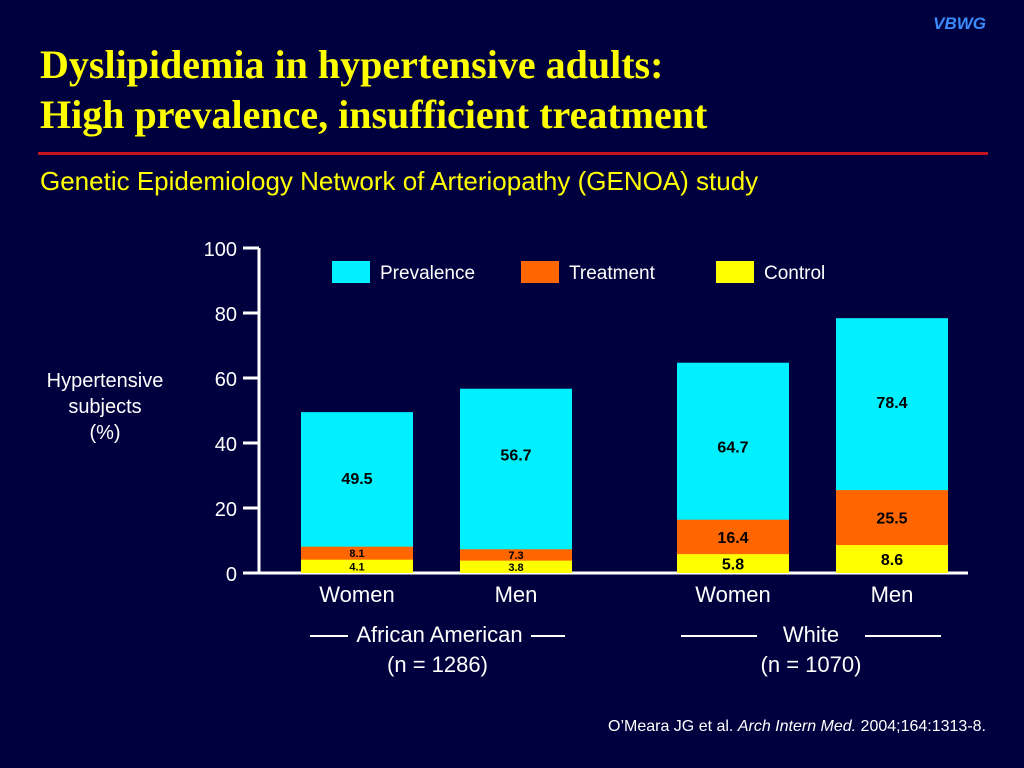  I want to click on y-tick-label: 80, so click(226, 315).